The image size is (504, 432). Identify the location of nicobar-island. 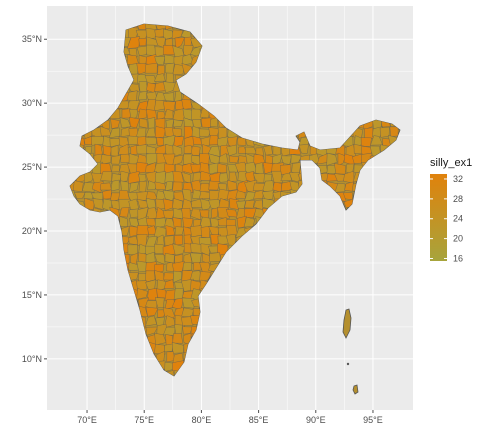
(355, 389).